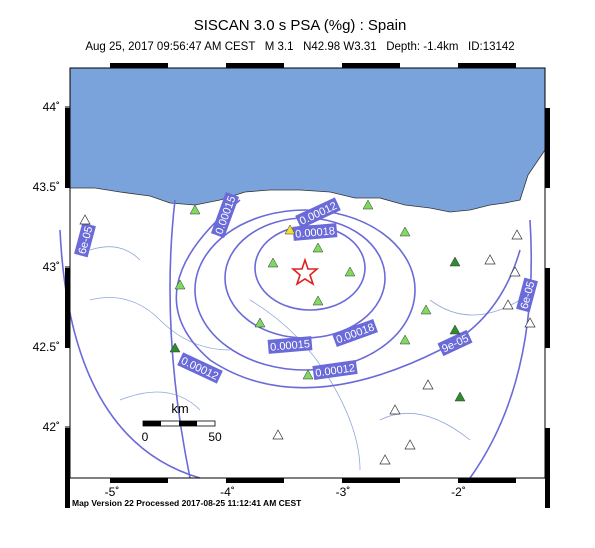 The image size is (595, 548). What do you see at coordinates (227, 492) in the screenshot?
I see `lon-tick-label: -4˚` at bounding box center [227, 492].